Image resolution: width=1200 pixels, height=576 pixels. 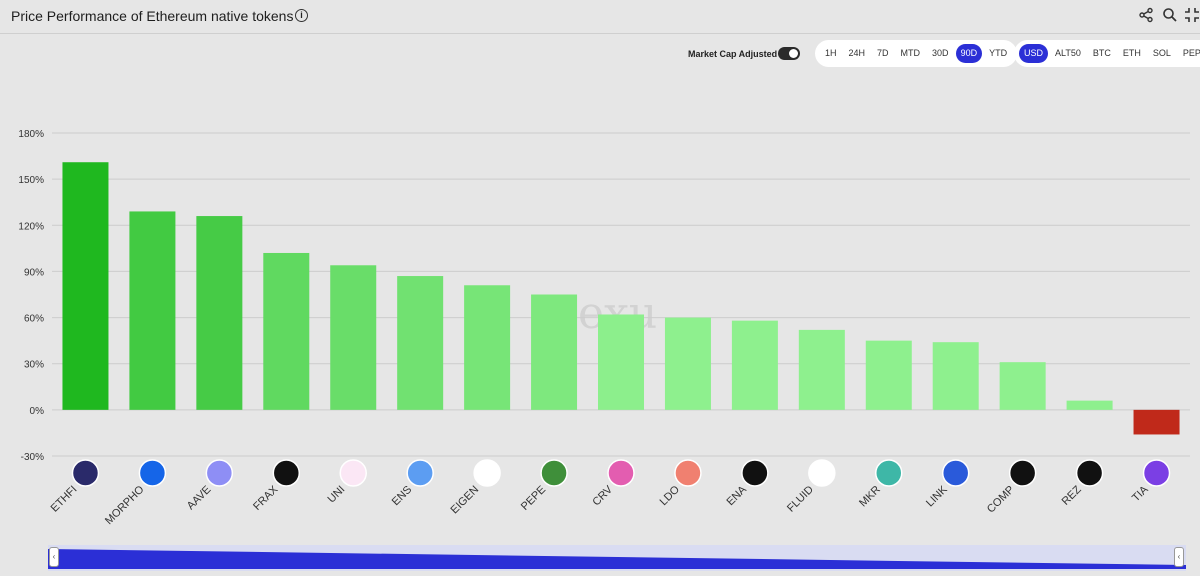 What do you see at coordinates (937, 496) in the screenshot?
I see `x-tick-label: LINK` at bounding box center [937, 496].